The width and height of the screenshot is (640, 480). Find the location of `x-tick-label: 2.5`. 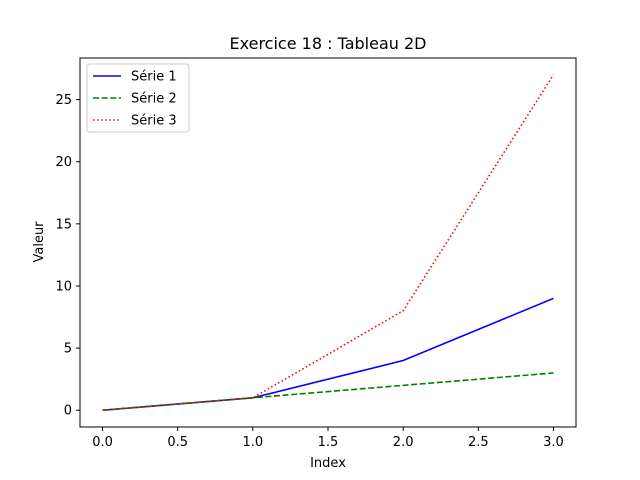

x-tick-label: 2.5 is located at coordinates (478, 442).